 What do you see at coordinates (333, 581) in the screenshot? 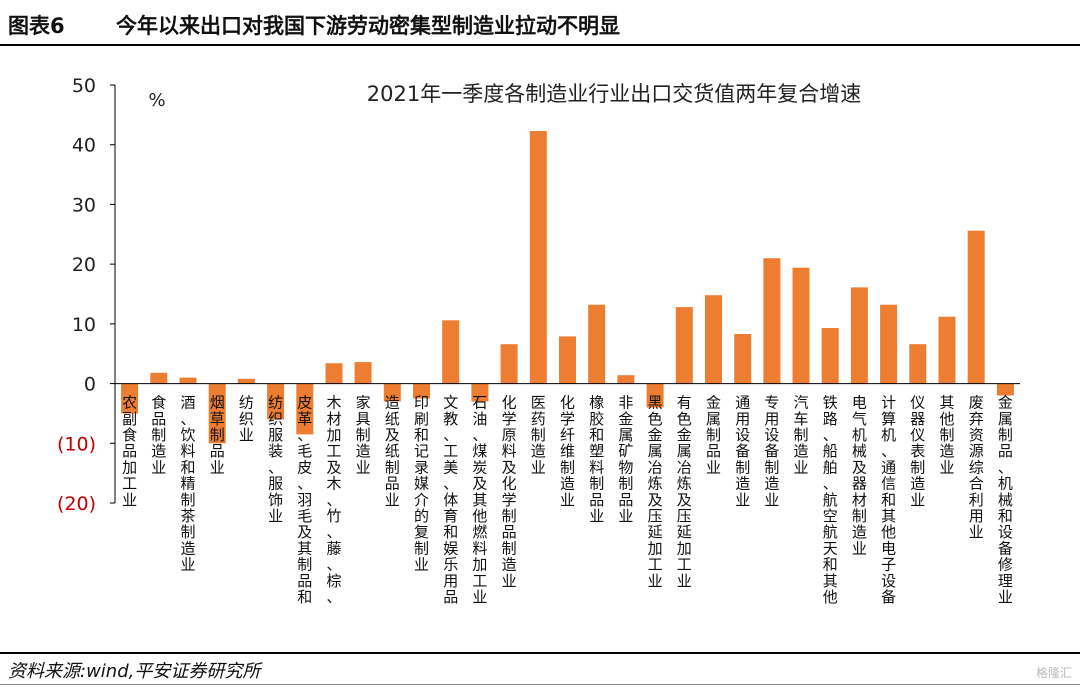
I see `x-tick-label-glyph: 棕` at bounding box center [333, 581].